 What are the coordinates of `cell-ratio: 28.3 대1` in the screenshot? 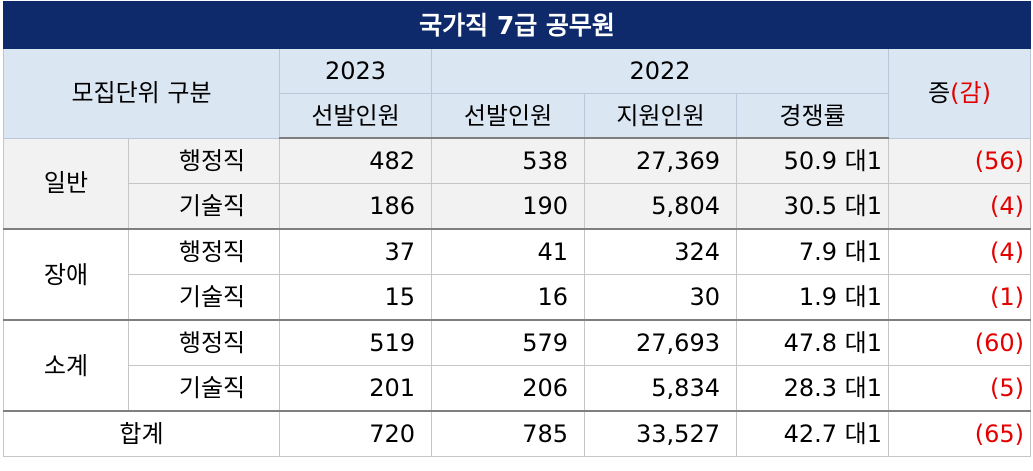 It's located at (812, 388).